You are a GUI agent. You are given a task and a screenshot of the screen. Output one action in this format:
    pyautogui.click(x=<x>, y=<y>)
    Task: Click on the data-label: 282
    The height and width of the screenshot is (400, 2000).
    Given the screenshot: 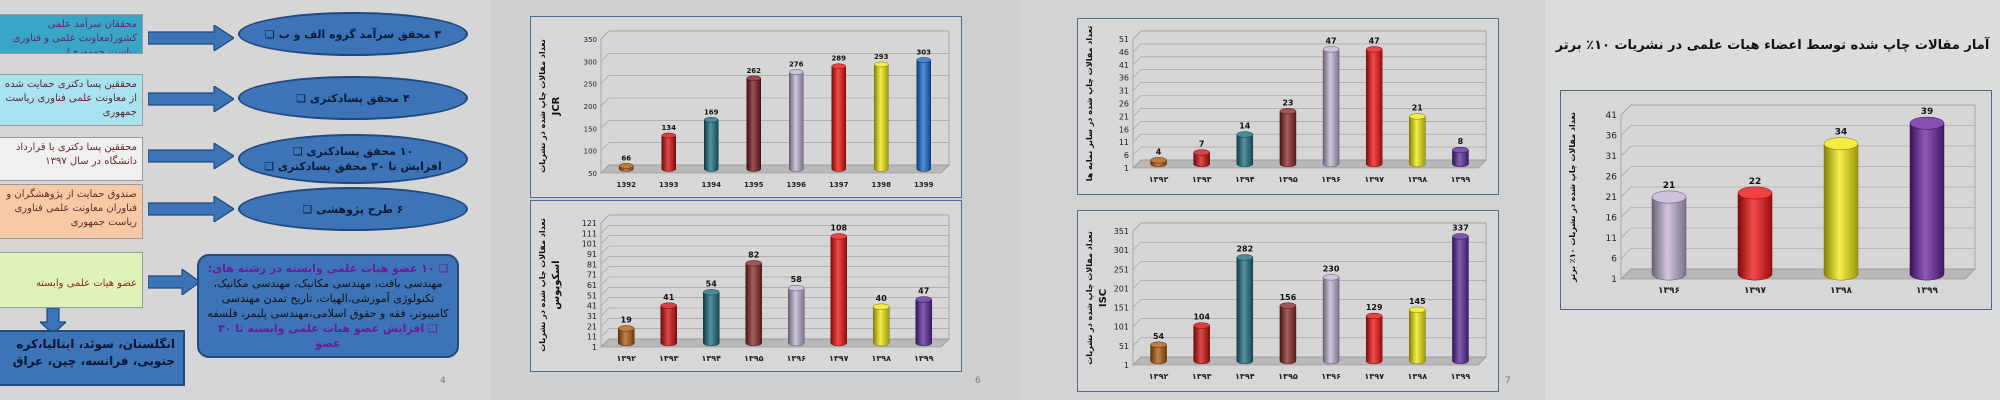 What is the action you would take?
    pyautogui.click(x=1244, y=249)
    